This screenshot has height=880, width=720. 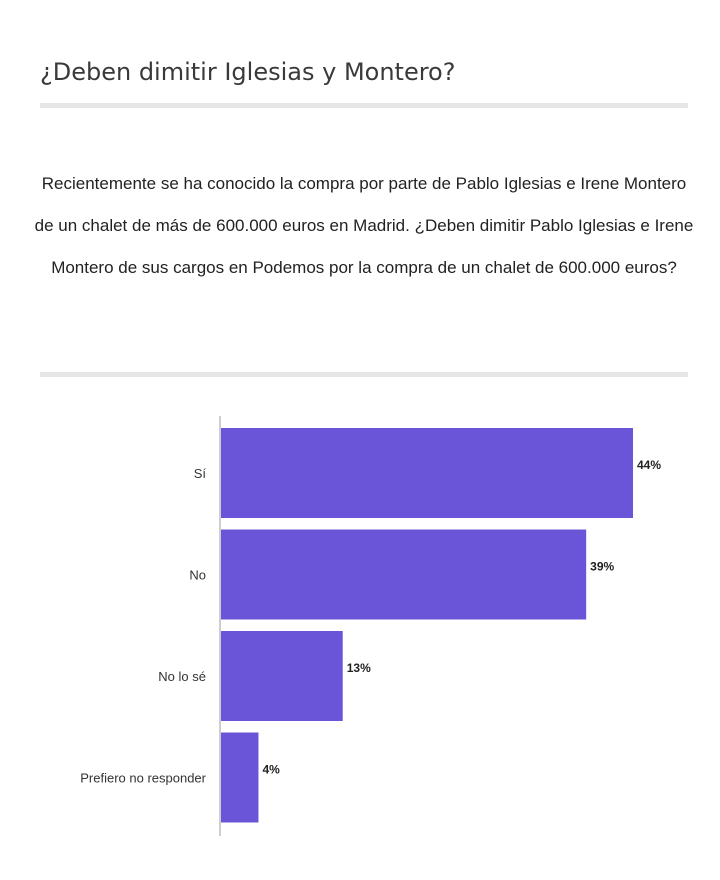 I want to click on category-label: Prefiero no responder, so click(x=143, y=778).